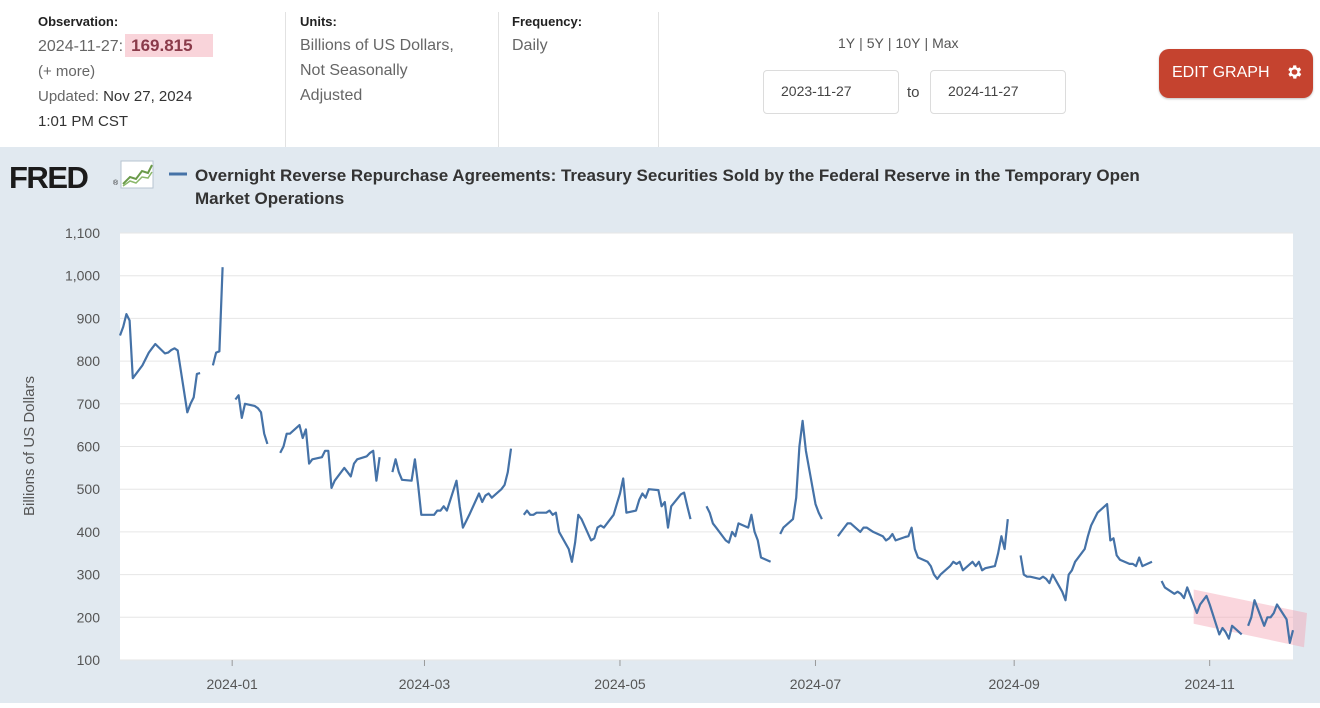 This screenshot has width=1320, height=708. What do you see at coordinates (148, 96) in the screenshot?
I see `updated-date: Nov 27, 2024` at bounding box center [148, 96].